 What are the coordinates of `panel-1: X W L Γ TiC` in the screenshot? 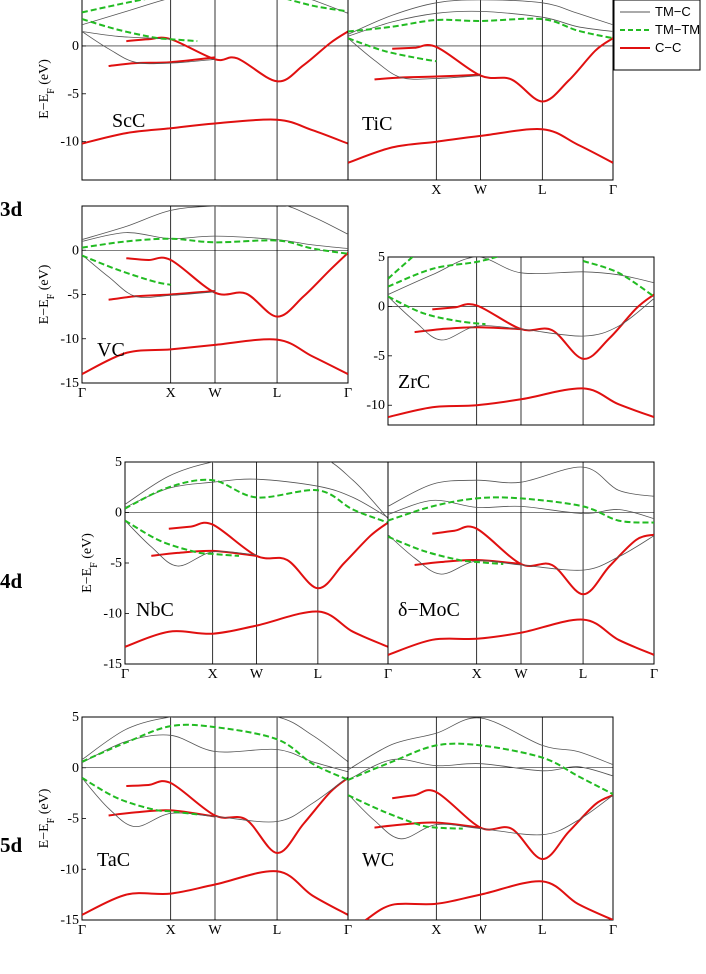 It's located at (482, 99).